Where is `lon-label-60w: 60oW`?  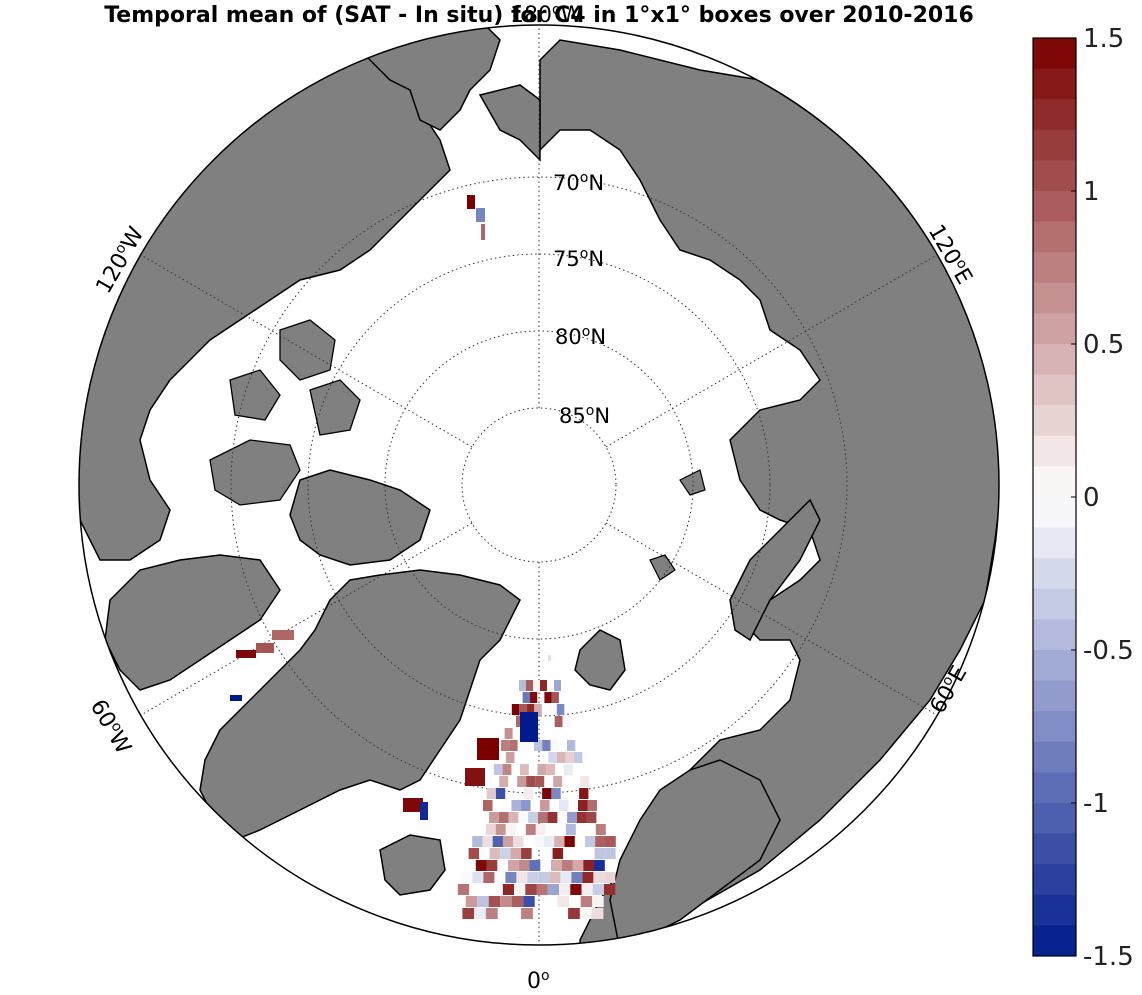
lon-label-60w: 60oW is located at coordinates (111, 727).